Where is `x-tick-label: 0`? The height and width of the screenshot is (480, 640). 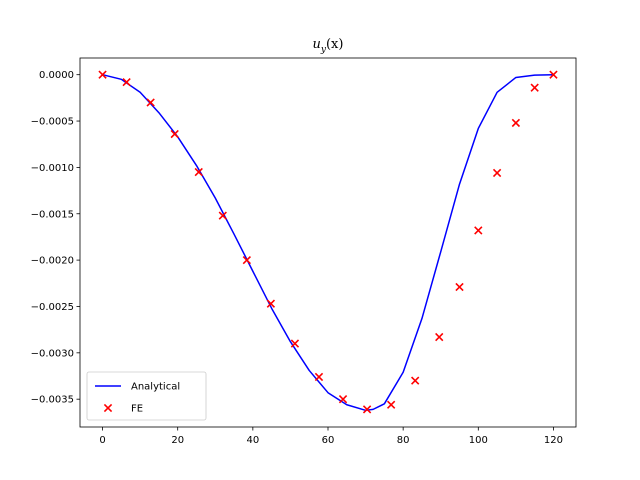 x-tick-label: 0 is located at coordinates (102, 440).